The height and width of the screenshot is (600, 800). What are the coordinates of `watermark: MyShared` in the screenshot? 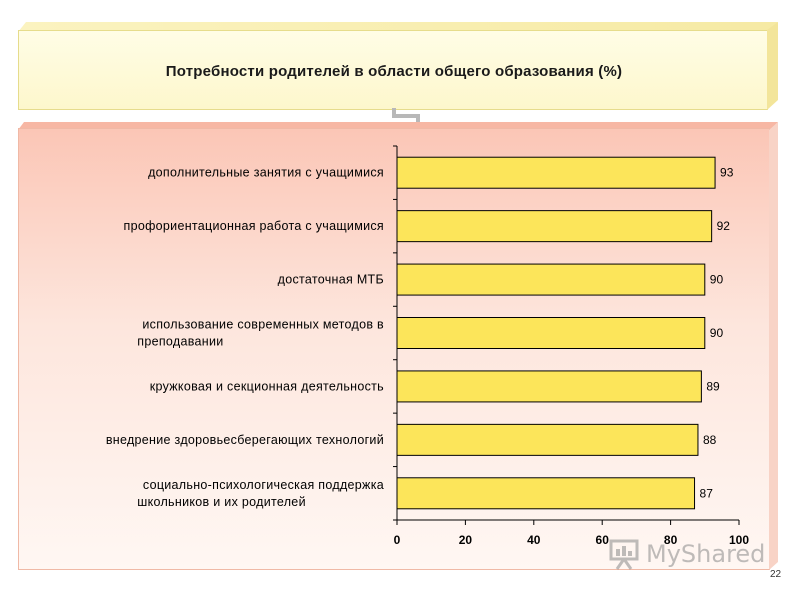 It's located at (688, 554).